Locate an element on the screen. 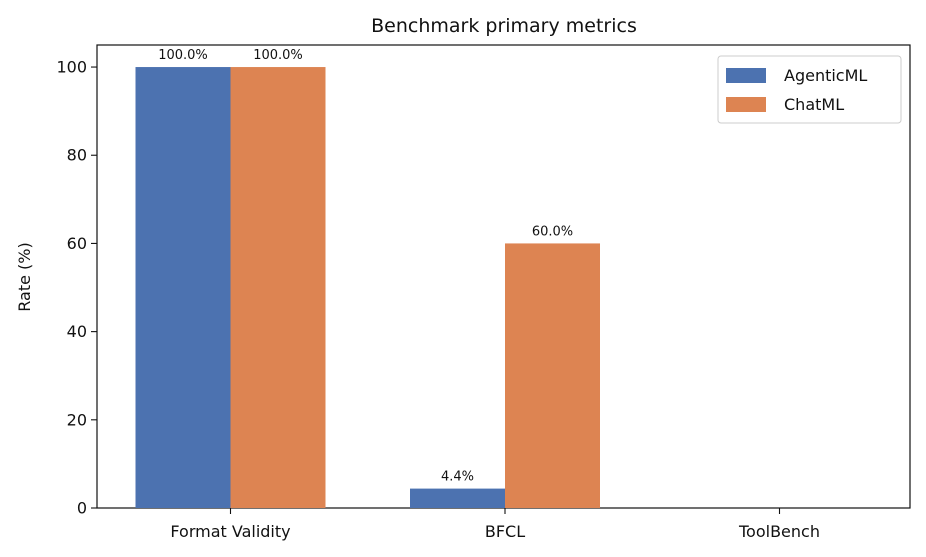  y-tick-label: 100 is located at coordinates (71, 67).